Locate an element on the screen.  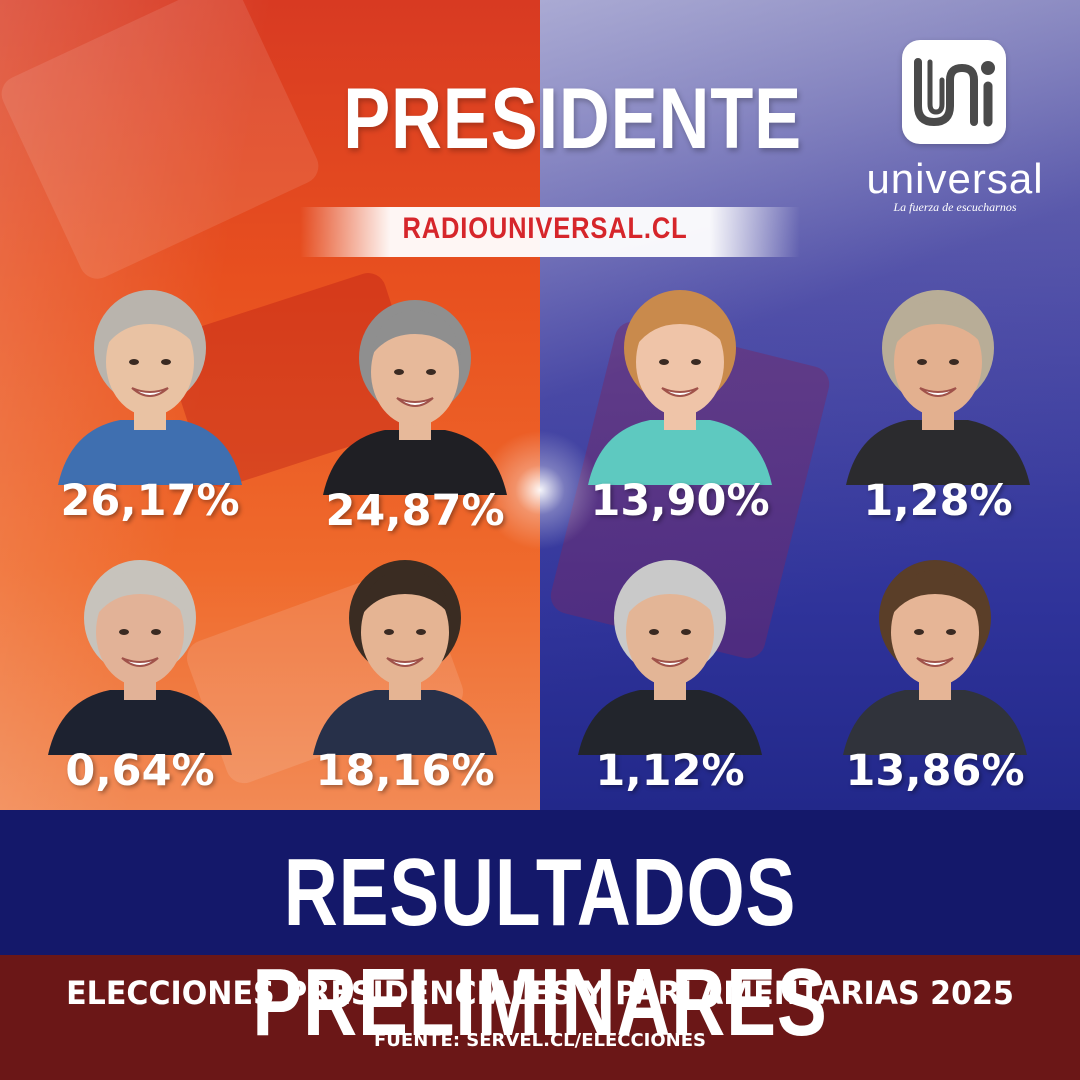
footer-band is located at coordinates (540, 1017).